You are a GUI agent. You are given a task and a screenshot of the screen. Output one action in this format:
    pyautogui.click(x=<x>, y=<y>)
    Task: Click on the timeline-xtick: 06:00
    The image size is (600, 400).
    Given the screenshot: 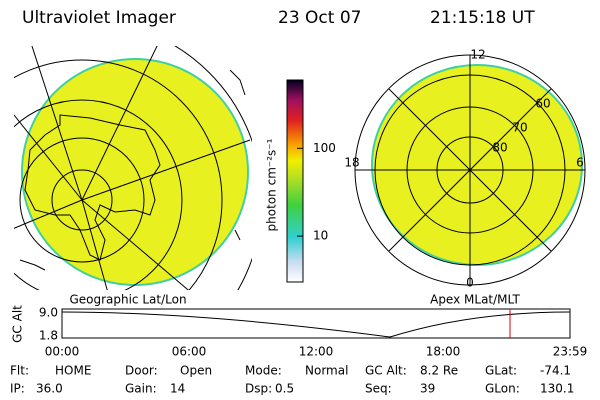 What is the action you would take?
    pyautogui.click(x=189, y=352)
    